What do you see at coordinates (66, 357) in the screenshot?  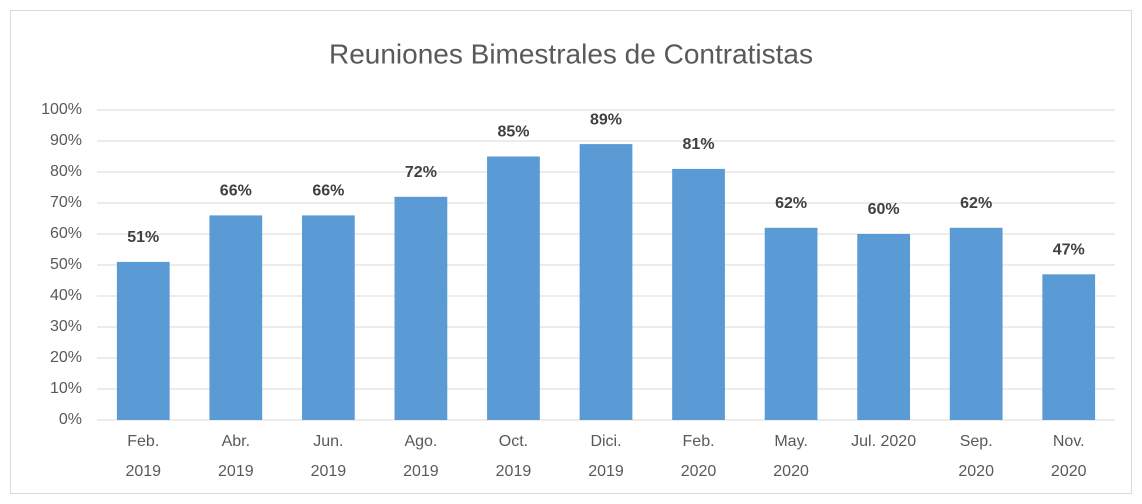 I see `y-tick-label: 20%` at bounding box center [66, 357].